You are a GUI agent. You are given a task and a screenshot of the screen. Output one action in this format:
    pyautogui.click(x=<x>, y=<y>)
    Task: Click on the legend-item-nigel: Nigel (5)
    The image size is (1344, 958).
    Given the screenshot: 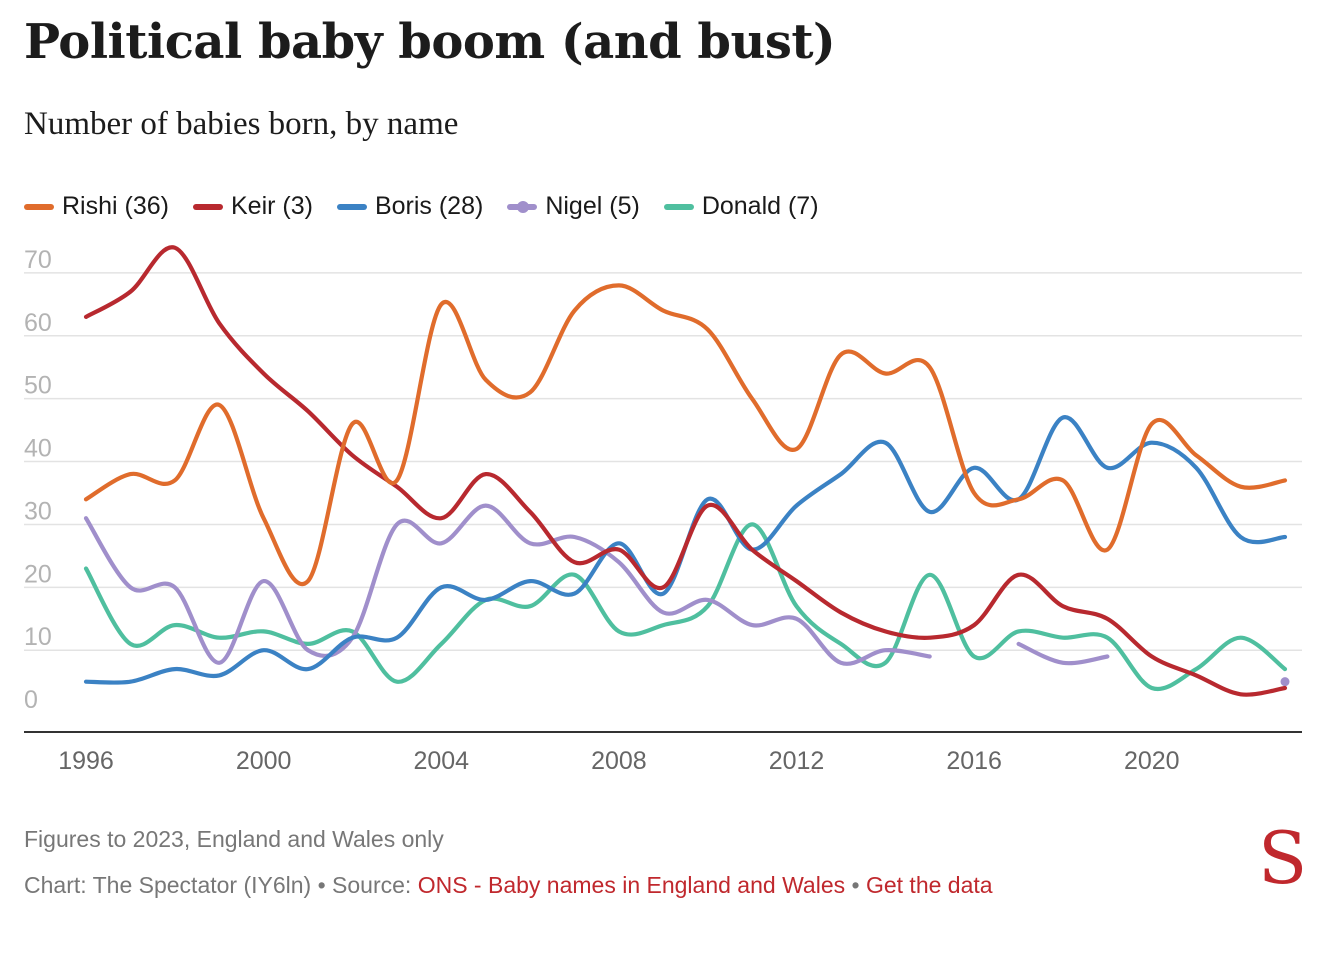 What is the action you would take?
    pyautogui.click(x=573, y=206)
    